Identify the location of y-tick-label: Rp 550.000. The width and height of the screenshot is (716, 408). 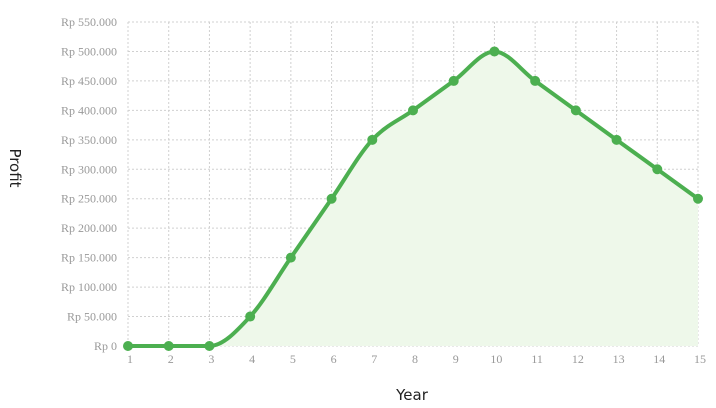
(89, 22).